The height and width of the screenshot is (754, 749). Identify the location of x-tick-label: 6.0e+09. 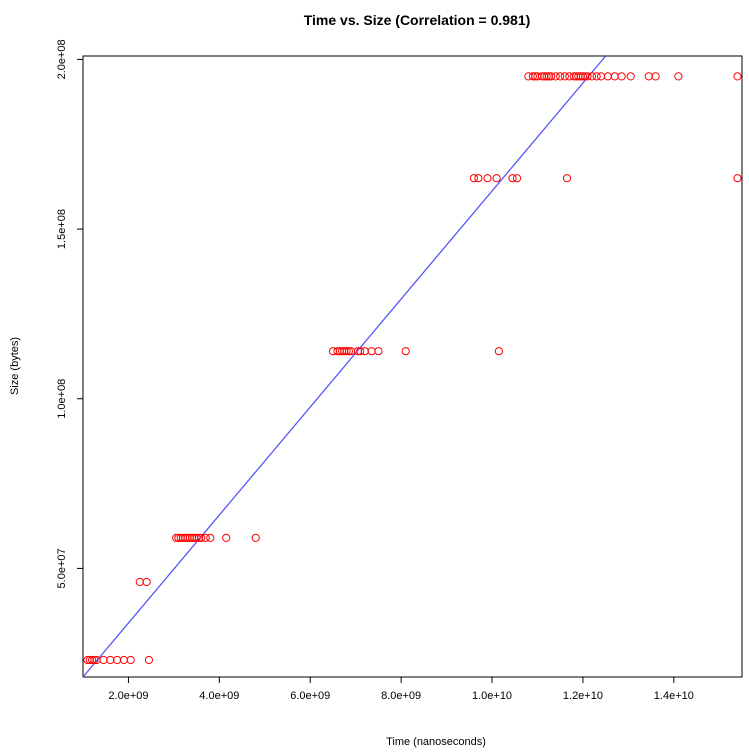
(310, 696).